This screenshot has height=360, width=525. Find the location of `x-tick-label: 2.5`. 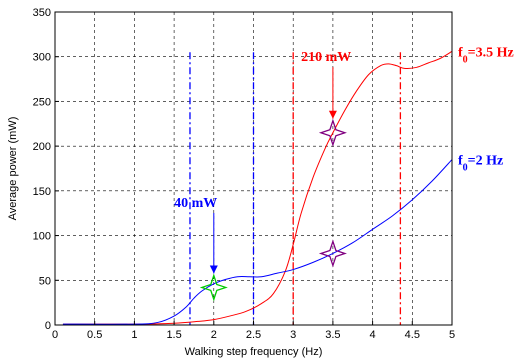

x-tick-label: 2.5 is located at coordinates (253, 335).